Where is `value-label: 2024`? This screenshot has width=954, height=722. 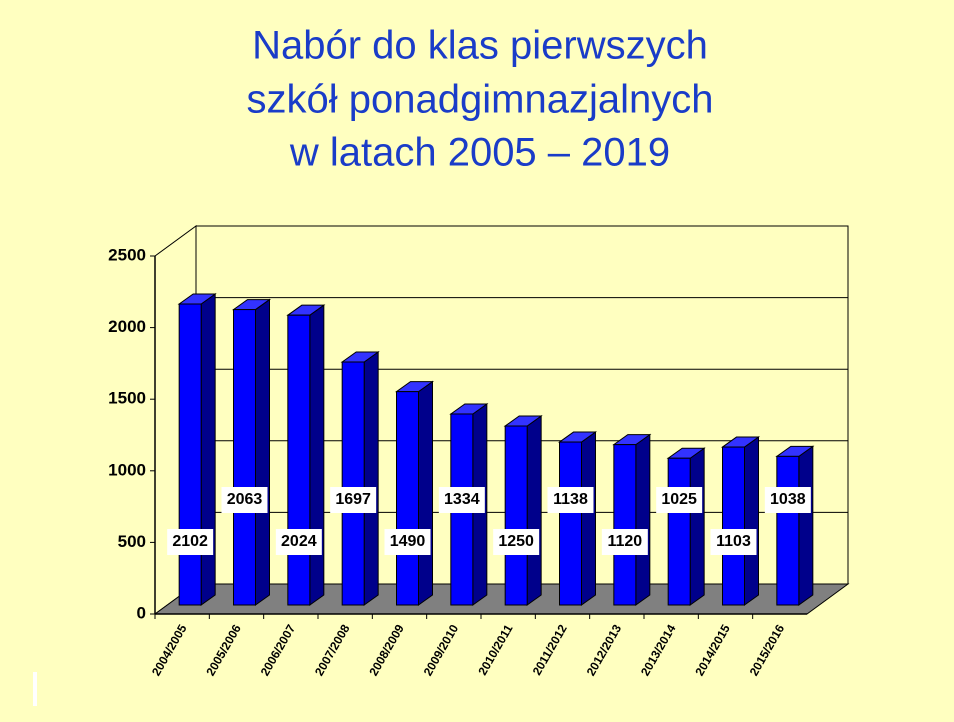
value-label: 2024 is located at coordinates (299, 541).